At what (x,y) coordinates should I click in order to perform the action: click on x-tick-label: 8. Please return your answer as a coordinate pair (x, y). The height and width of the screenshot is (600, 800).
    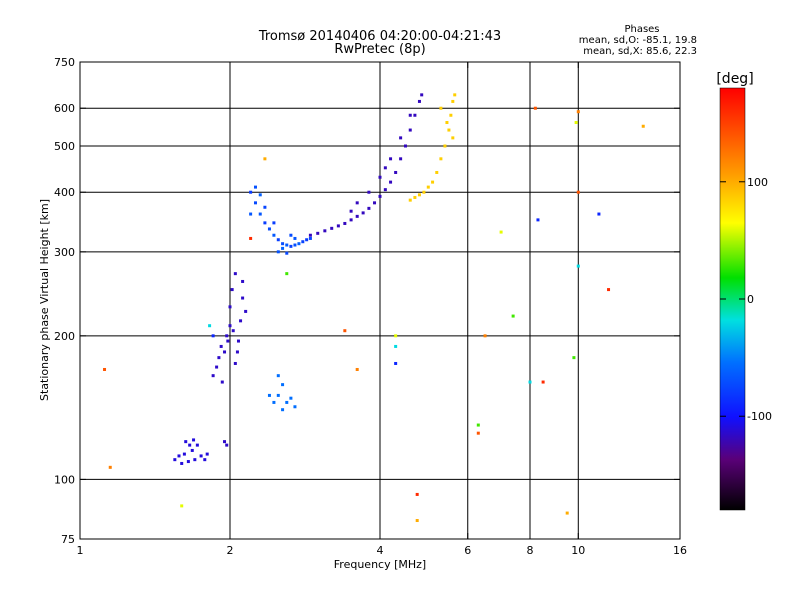
    Looking at the image, I should click on (530, 550).